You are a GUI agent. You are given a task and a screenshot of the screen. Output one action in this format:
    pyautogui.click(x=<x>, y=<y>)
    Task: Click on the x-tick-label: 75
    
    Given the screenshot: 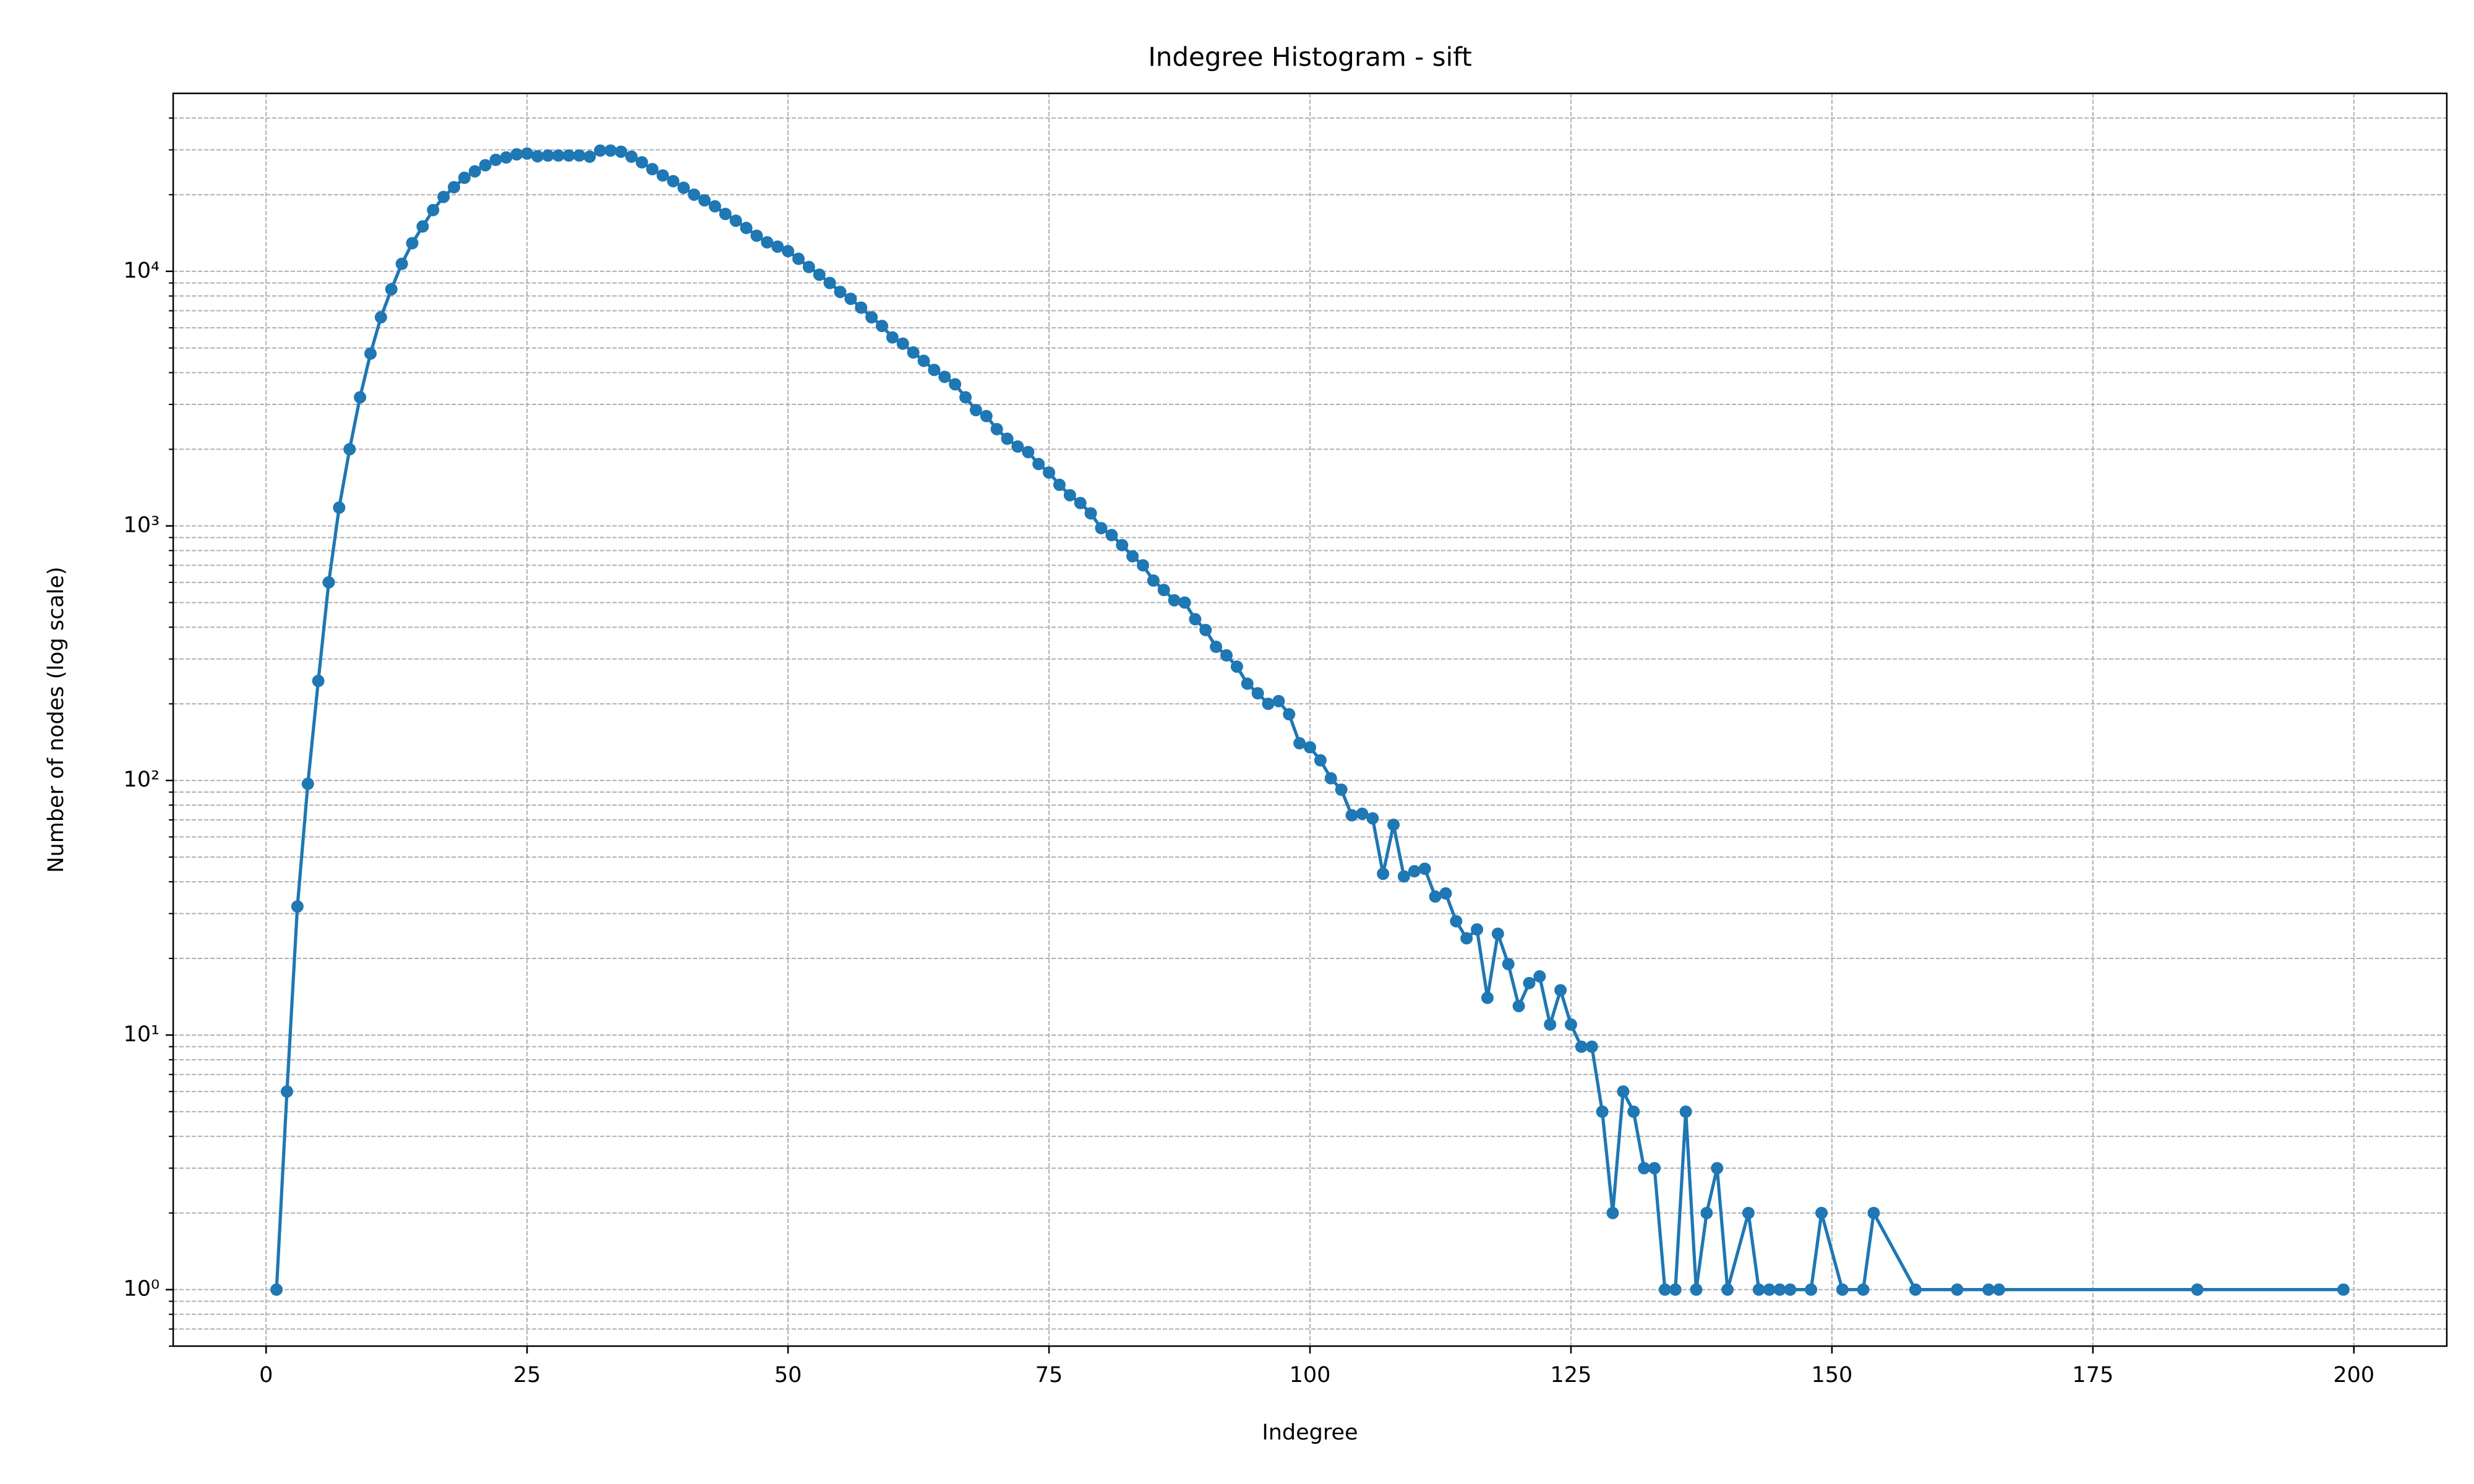 What is the action you would take?
    pyautogui.click(x=1049, y=1375)
    